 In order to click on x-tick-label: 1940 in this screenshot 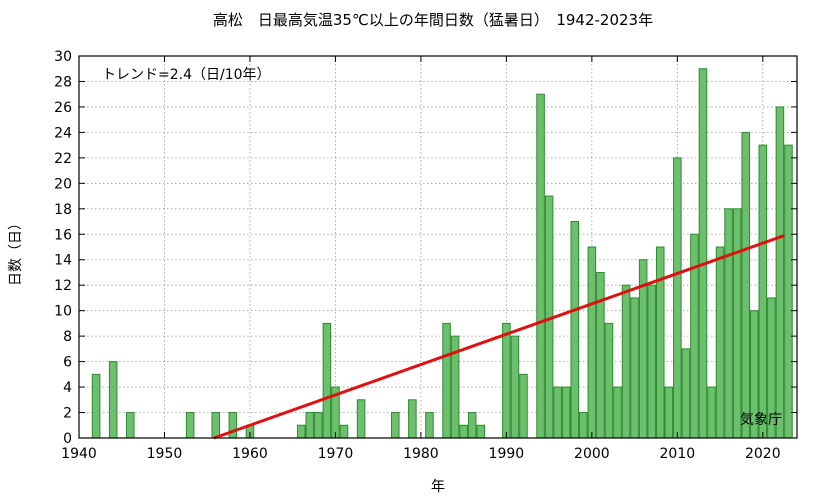, I will do `click(79, 454)`.